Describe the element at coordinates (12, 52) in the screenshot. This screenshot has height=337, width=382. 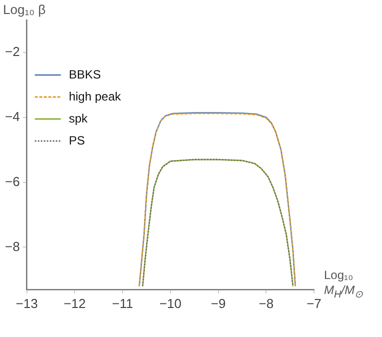
I see `y-tick-label: −2` at that location.